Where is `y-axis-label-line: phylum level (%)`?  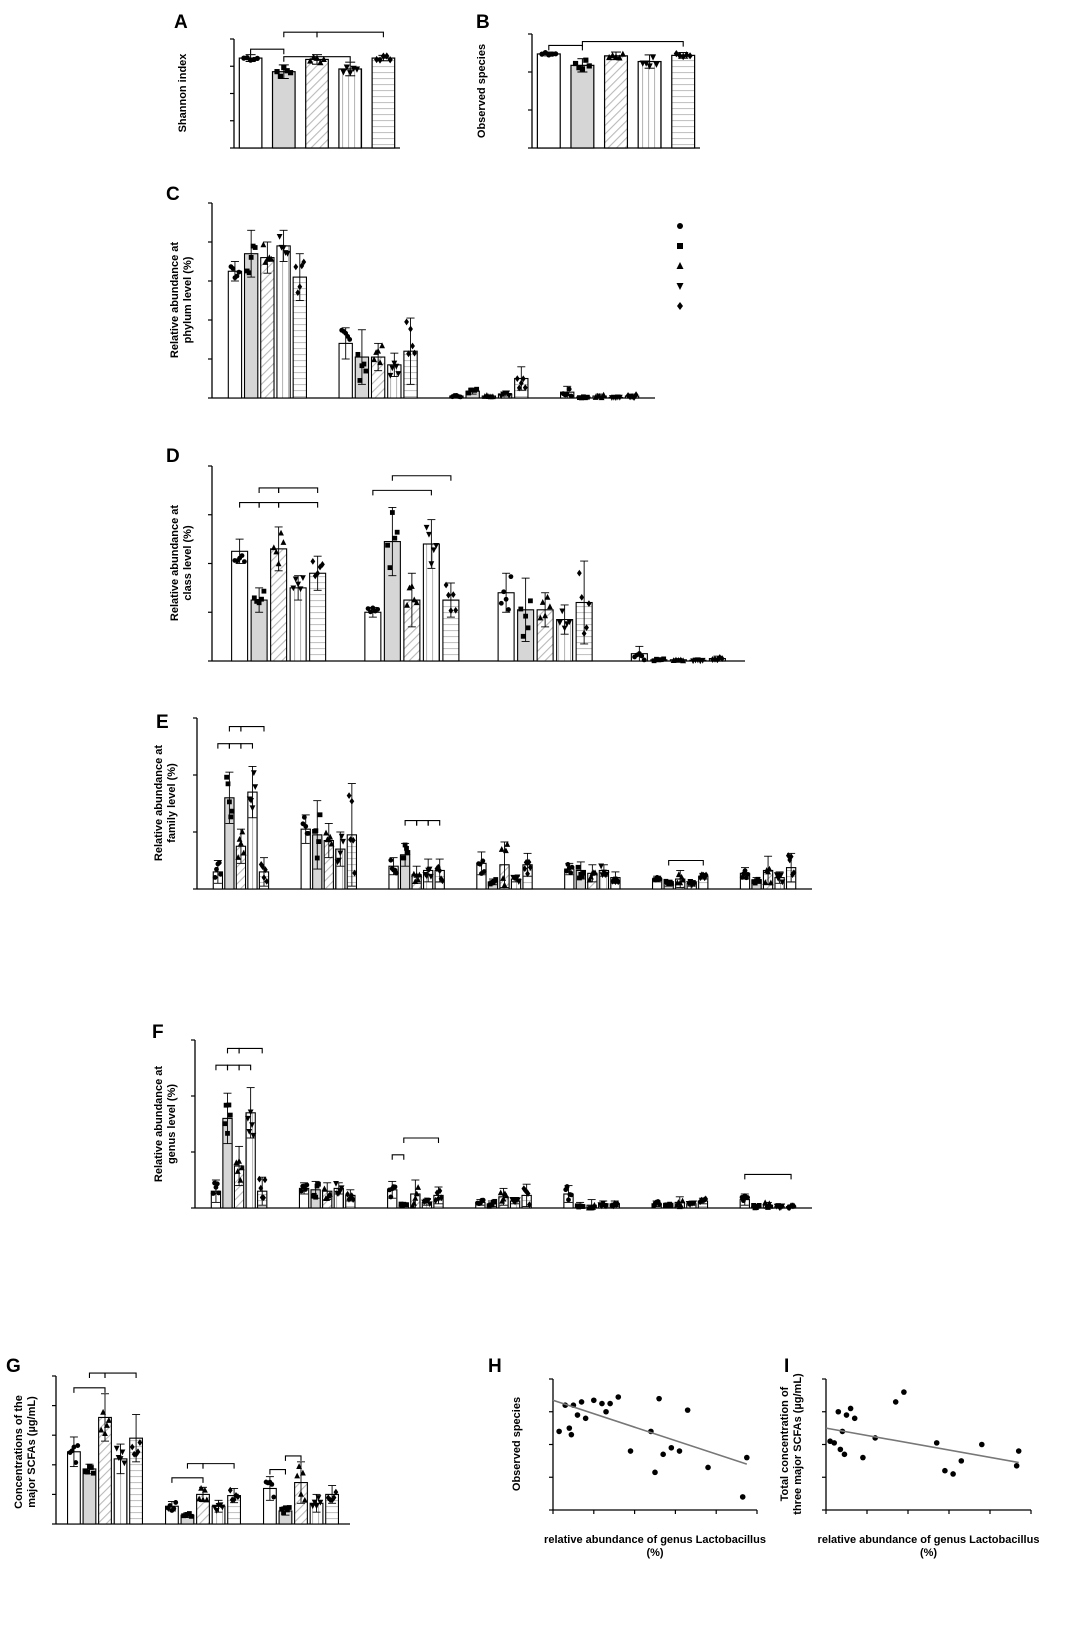
y-axis-label-line: phylum level (%) is located at coordinates (188, 299).